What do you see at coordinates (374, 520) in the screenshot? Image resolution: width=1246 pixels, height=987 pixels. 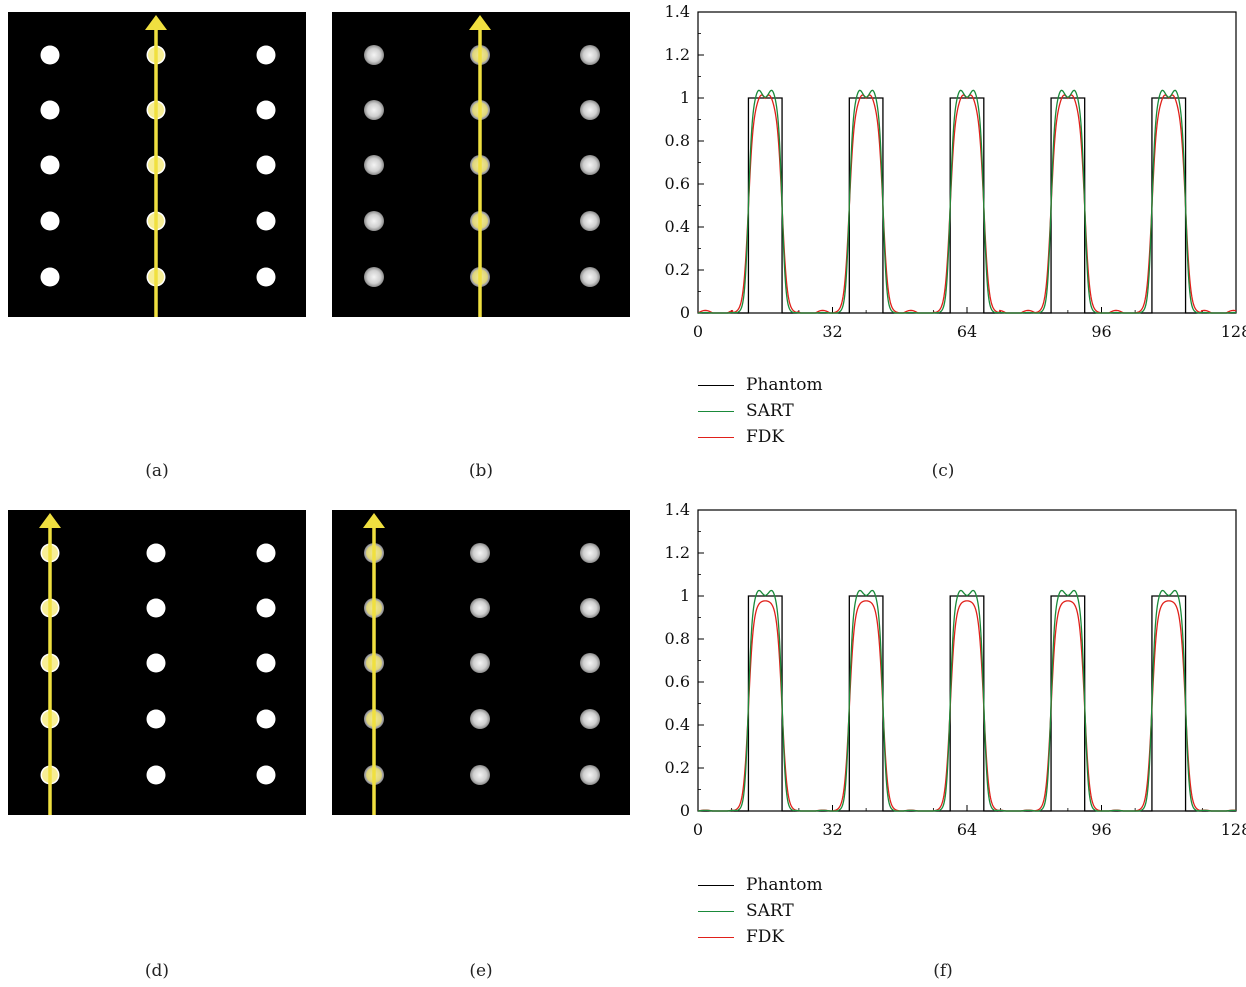 I see `arrow-head-icon` at bounding box center [374, 520].